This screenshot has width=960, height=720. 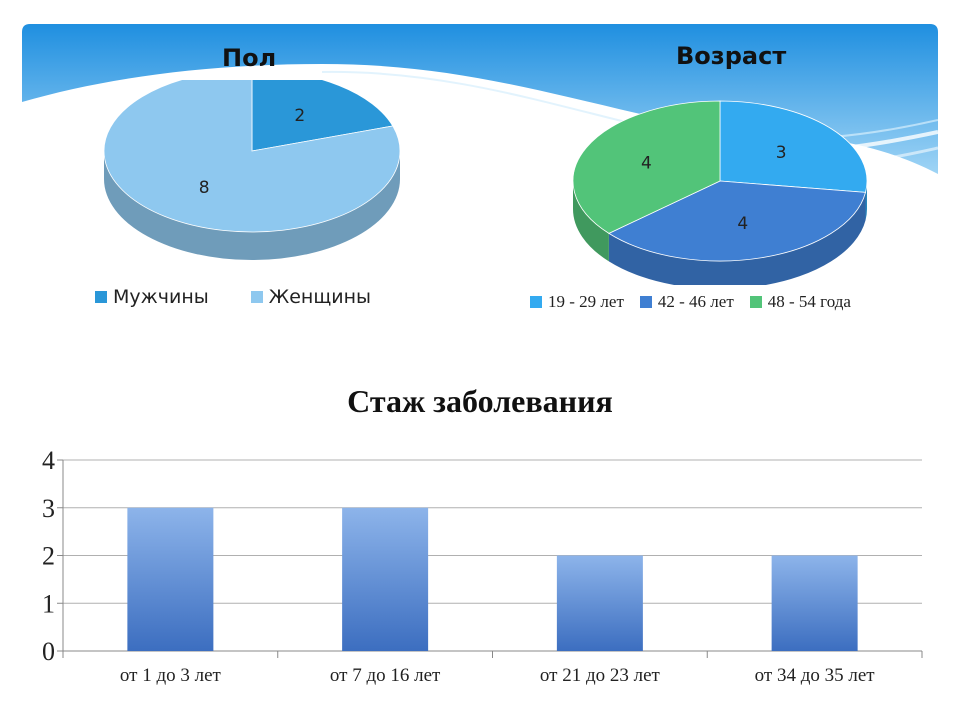 I want to click on gender-legend-item: Женщины, so click(x=311, y=297).